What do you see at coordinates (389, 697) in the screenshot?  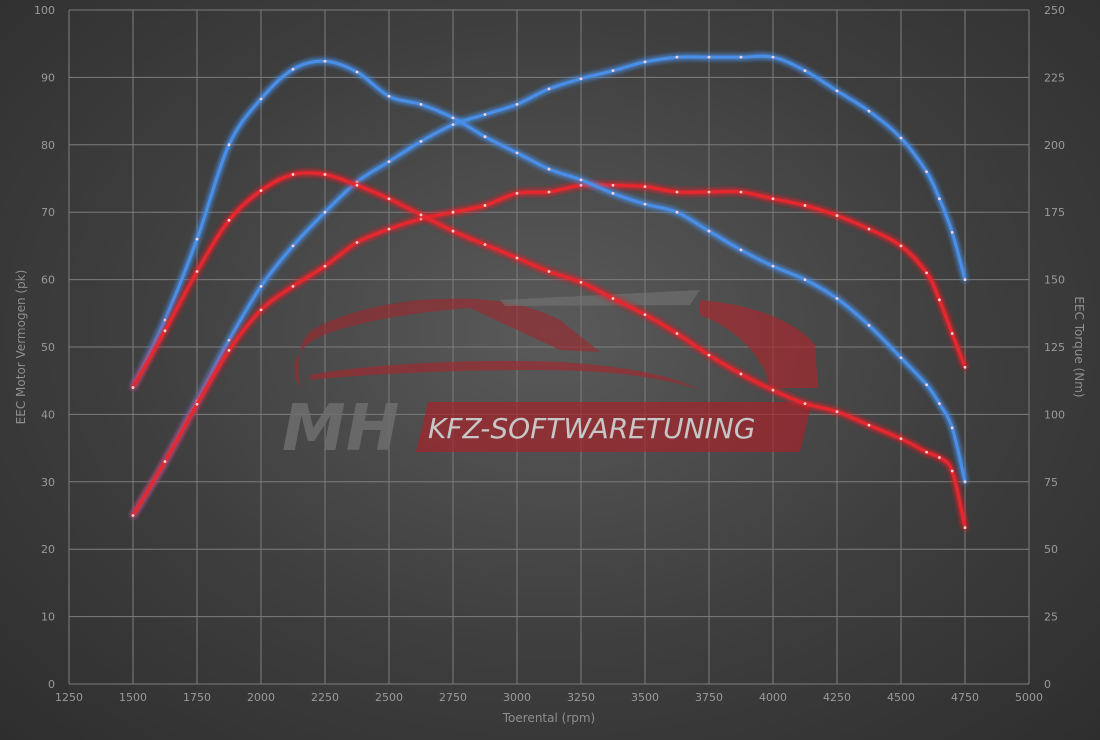 I see `x-tick-label: 2500` at bounding box center [389, 697].